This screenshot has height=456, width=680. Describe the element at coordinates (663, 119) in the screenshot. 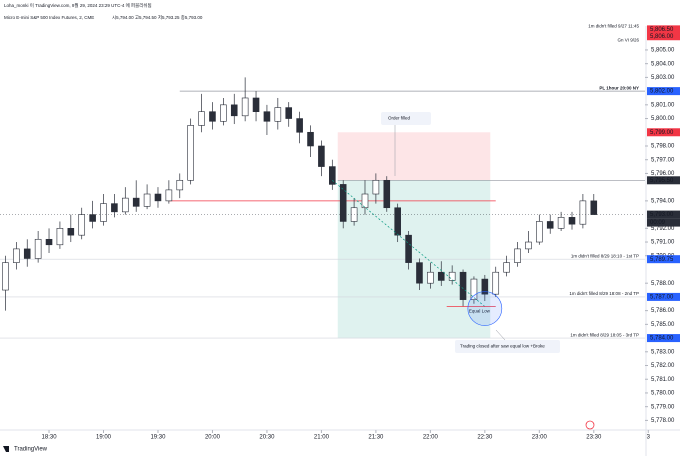

I see `y-tick-label: 5,800.00` at that location.